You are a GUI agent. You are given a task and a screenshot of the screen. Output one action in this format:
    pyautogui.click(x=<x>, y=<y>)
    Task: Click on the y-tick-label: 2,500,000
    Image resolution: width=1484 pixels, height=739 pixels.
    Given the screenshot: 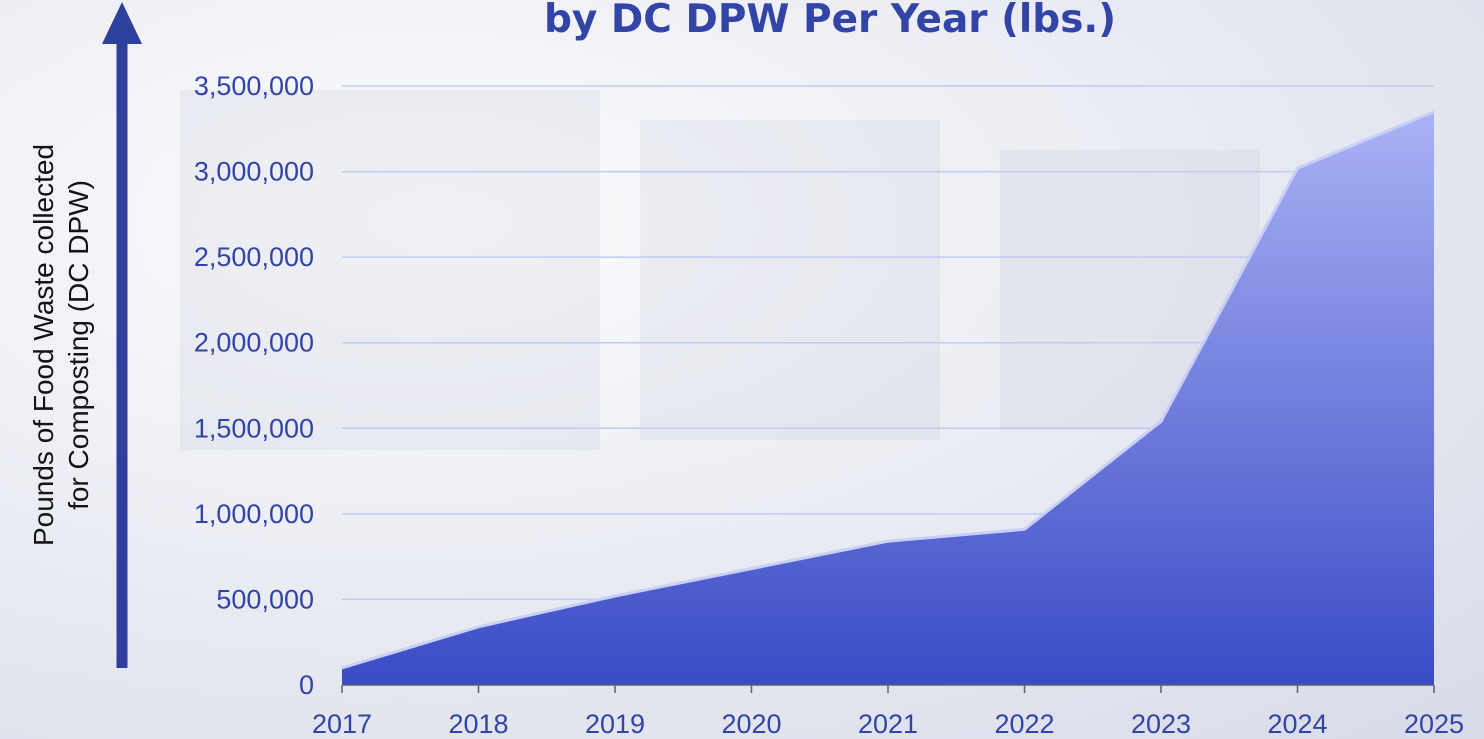 What is the action you would take?
    pyautogui.click(x=254, y=257)
    